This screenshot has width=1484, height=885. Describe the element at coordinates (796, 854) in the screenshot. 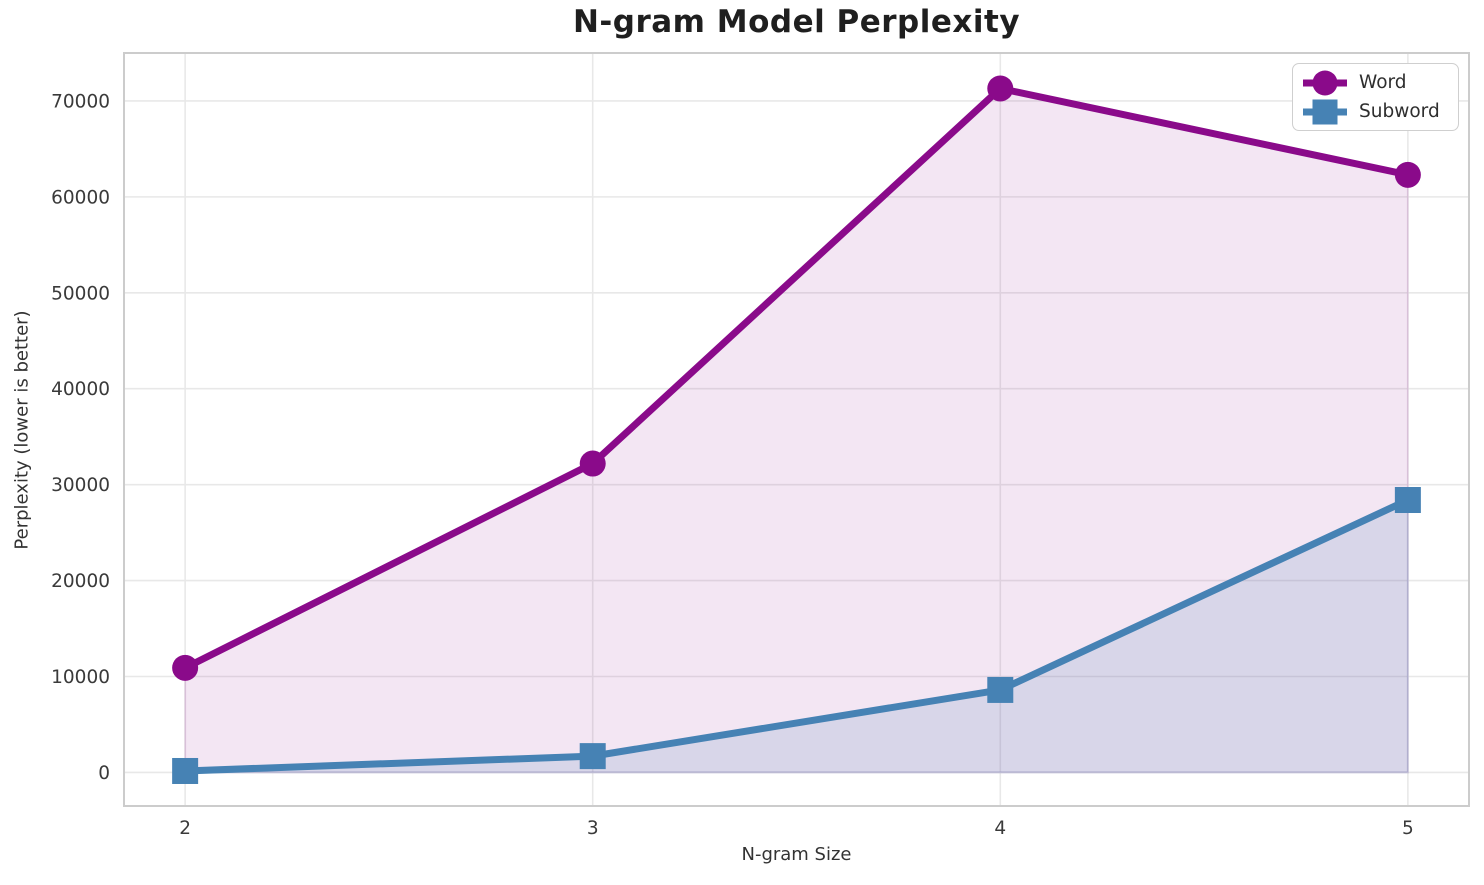

I see `x-axis-label: N-gram Size` at that location.